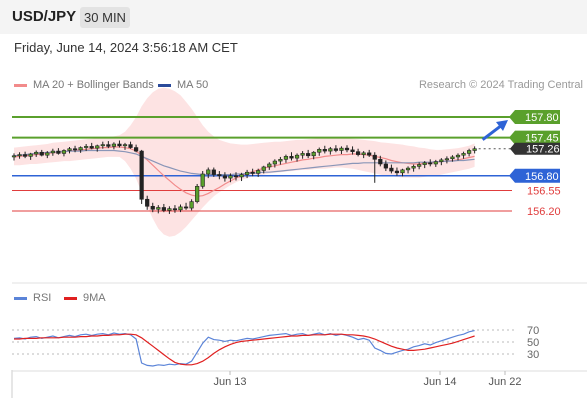 The height and width of the screenshot is (404, 587). I want to click on ma50-line, so click(244, 162).